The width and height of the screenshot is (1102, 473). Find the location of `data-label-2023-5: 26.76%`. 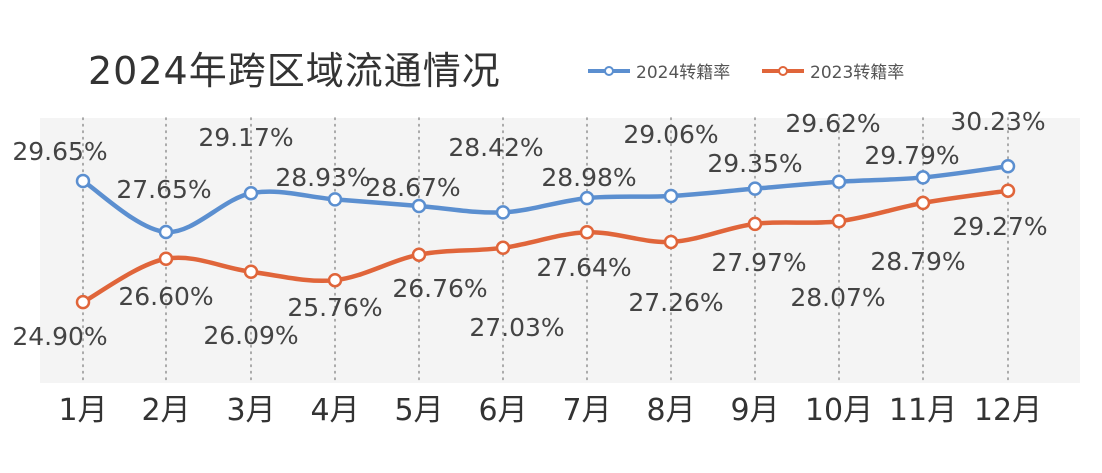

data-label-2023-5: 26.76% is located at coordinates (439, 288).